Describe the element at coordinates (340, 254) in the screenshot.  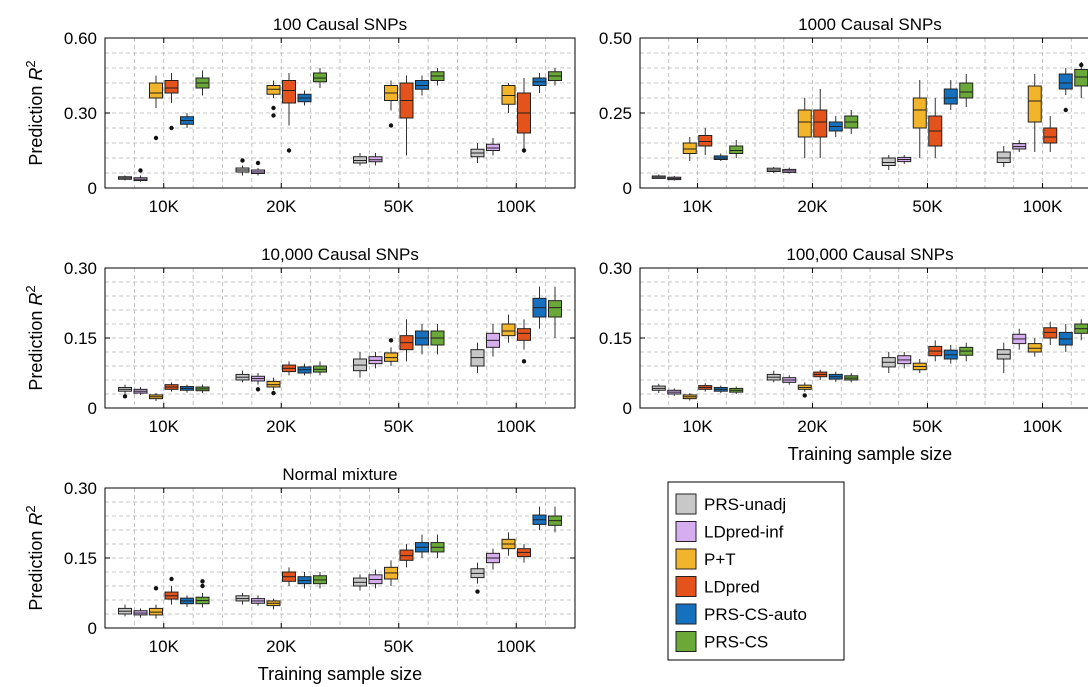
I see `chart-title: 10,000 Causal SNPs` at that location.